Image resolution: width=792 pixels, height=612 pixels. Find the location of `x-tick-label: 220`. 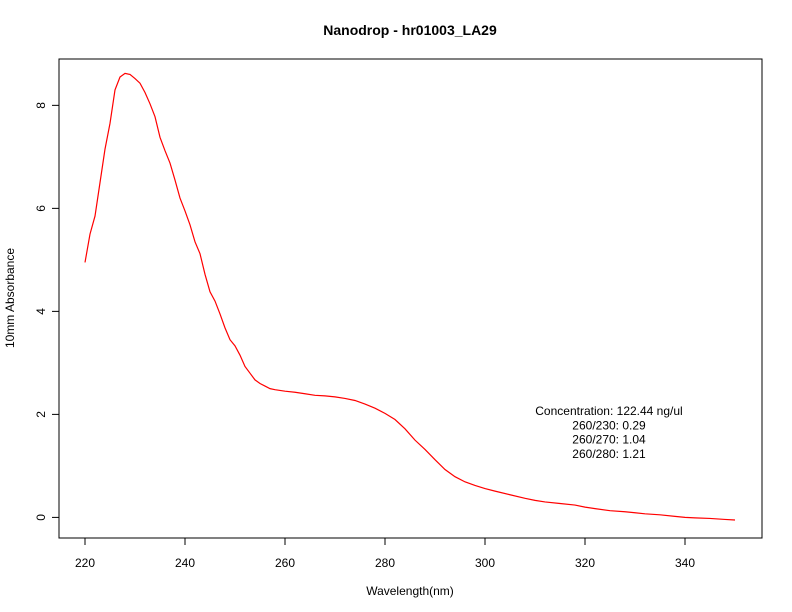

x-tick-label: 220 is located at coordinates (85, 563).